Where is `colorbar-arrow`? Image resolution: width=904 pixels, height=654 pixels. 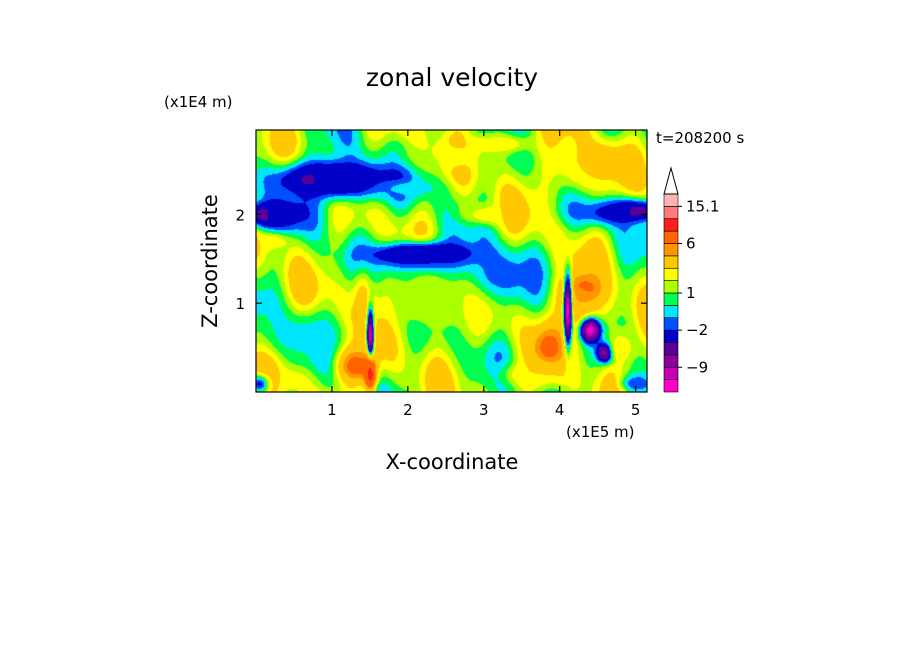 colorbar-arrow is located at coordinates (671, 180).